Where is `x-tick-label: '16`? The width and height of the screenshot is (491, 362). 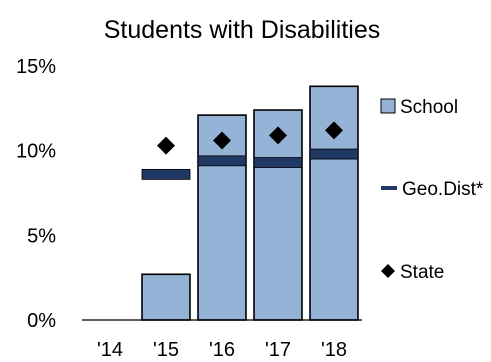 x-tick-label: '16 is located at coordinates (222, 350).